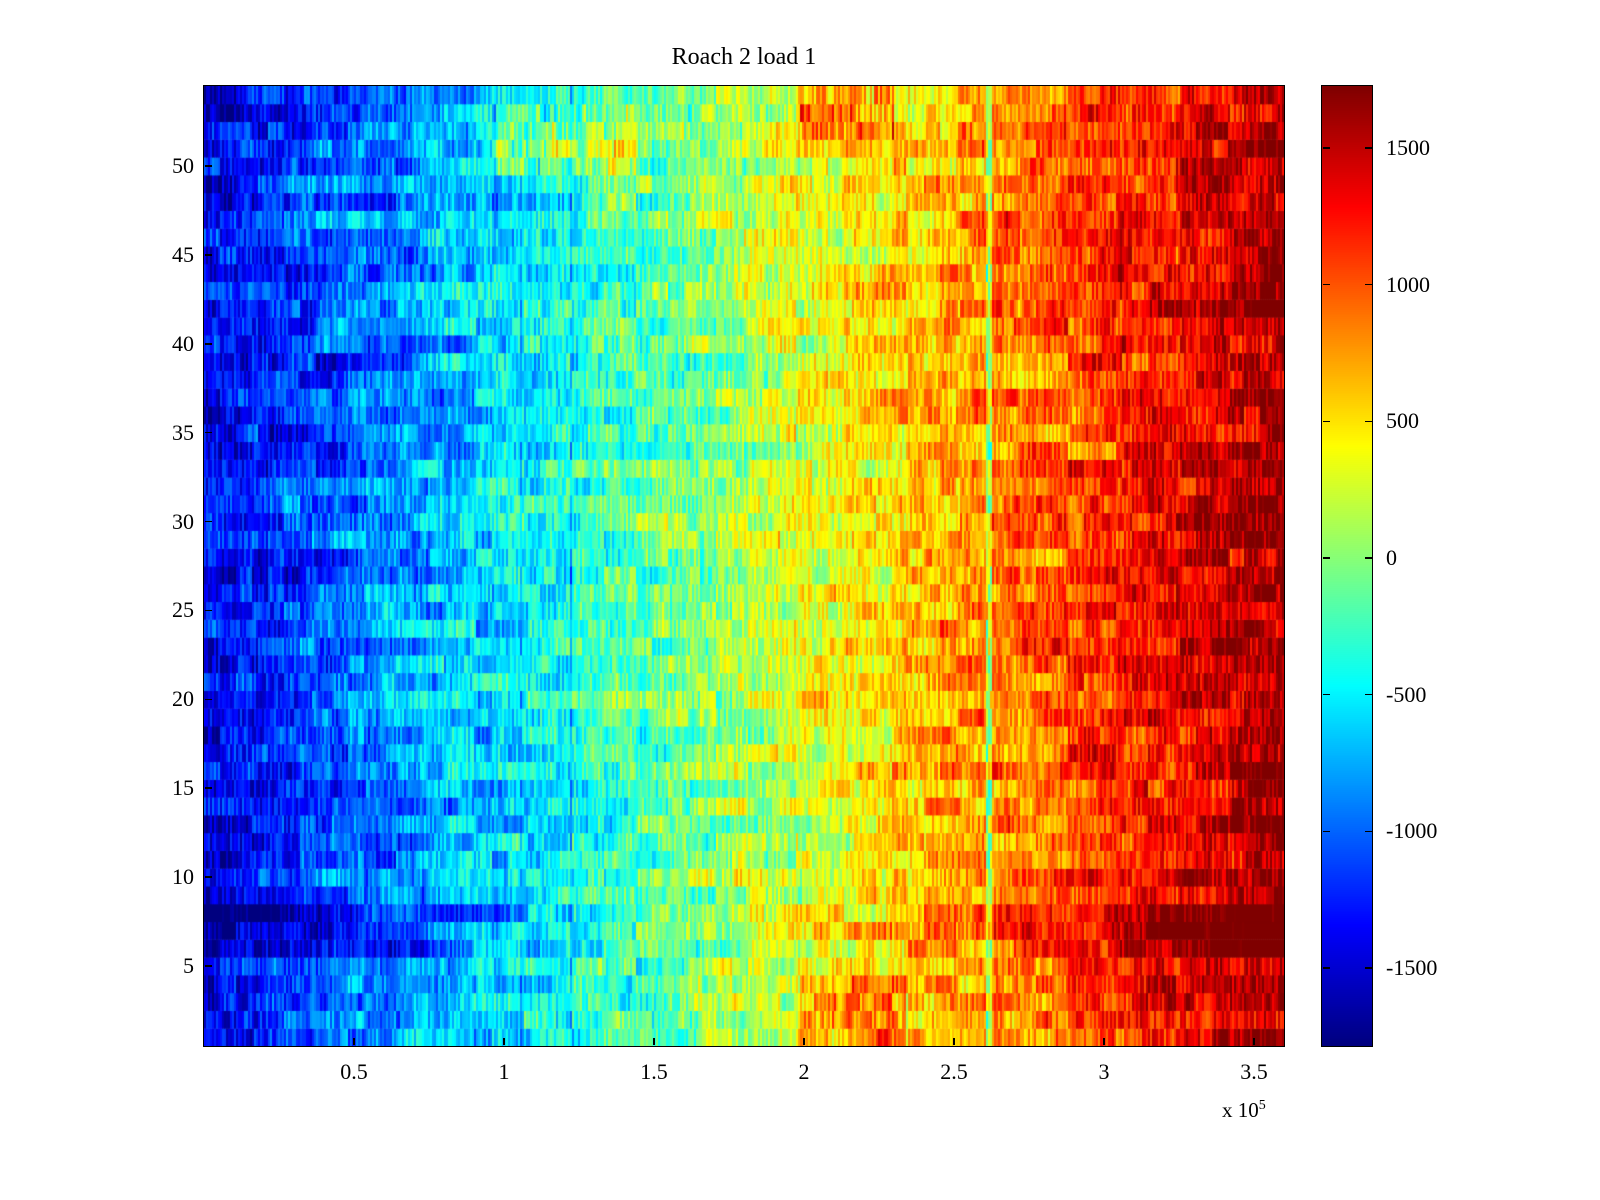 This screenshot has width=1600, height=1200. I want to click on colorbar-tick-label: -500, so click(1406, 694).